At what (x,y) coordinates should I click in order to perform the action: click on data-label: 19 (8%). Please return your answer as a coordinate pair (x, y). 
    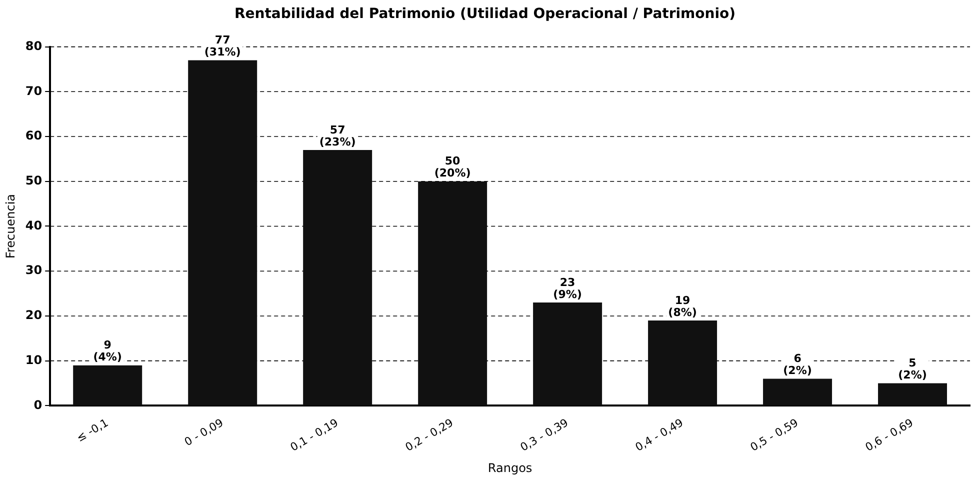
    Looking at the image, I should click on (682, 306).